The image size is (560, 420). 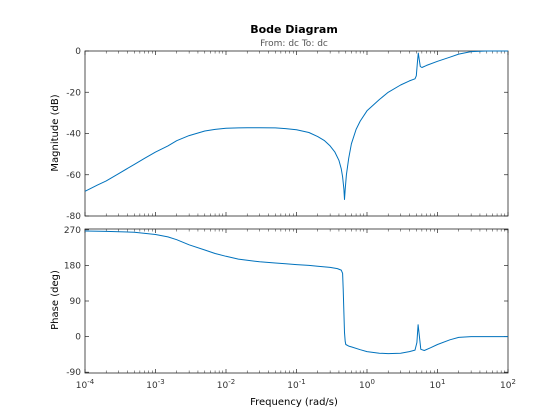 I want to click on phase-y-tick-label: 270, so click(x=72, y=231).